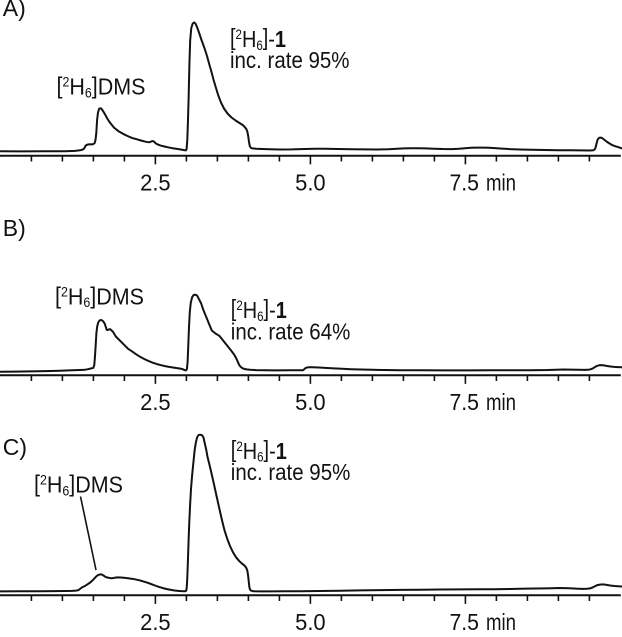  I want to click on svg-text: A), so click(14, 10).